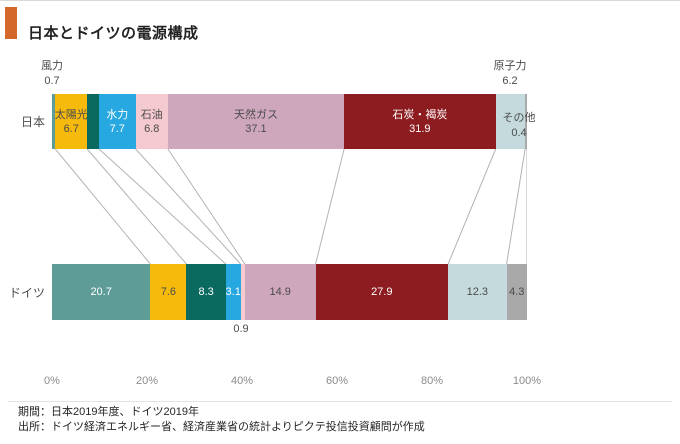  I want to click on segment-value-label: 14.9, so click(280, 292).